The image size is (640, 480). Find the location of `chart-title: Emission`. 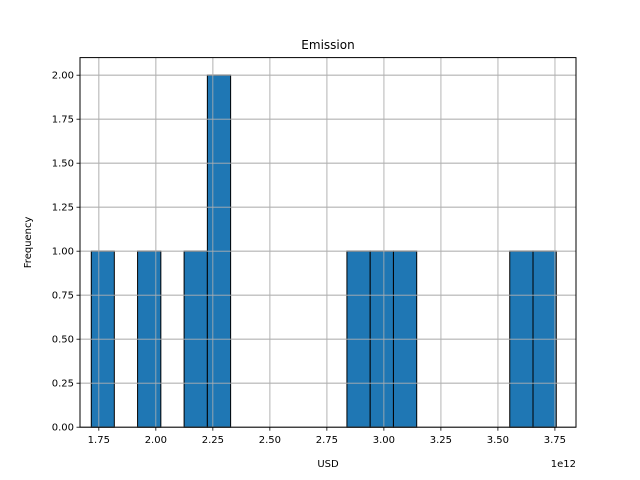

chart-title: Emission is located at coordinates (327, 45).